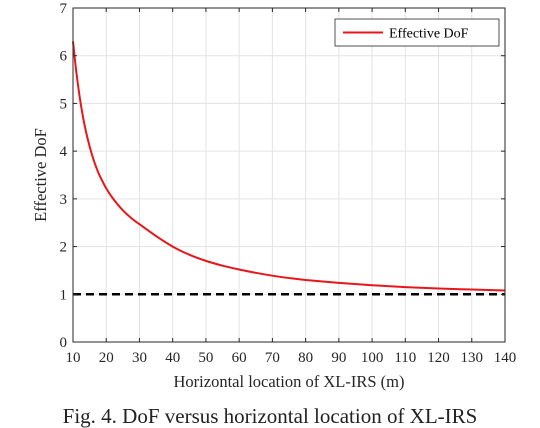 This screenshot has width=540, height=428. Describe the element at coordinates (372, 358) in the screenshot. I see `x-tick-label: 100` at that location.